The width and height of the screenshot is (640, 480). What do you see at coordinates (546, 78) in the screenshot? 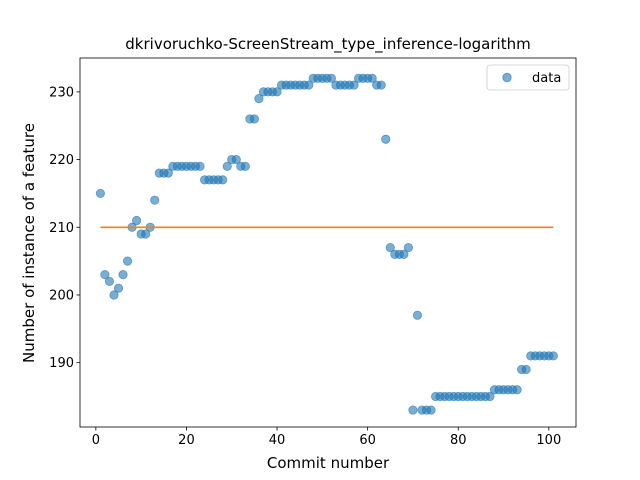
I see `legend-label: data` at bounding box center [546, 78].